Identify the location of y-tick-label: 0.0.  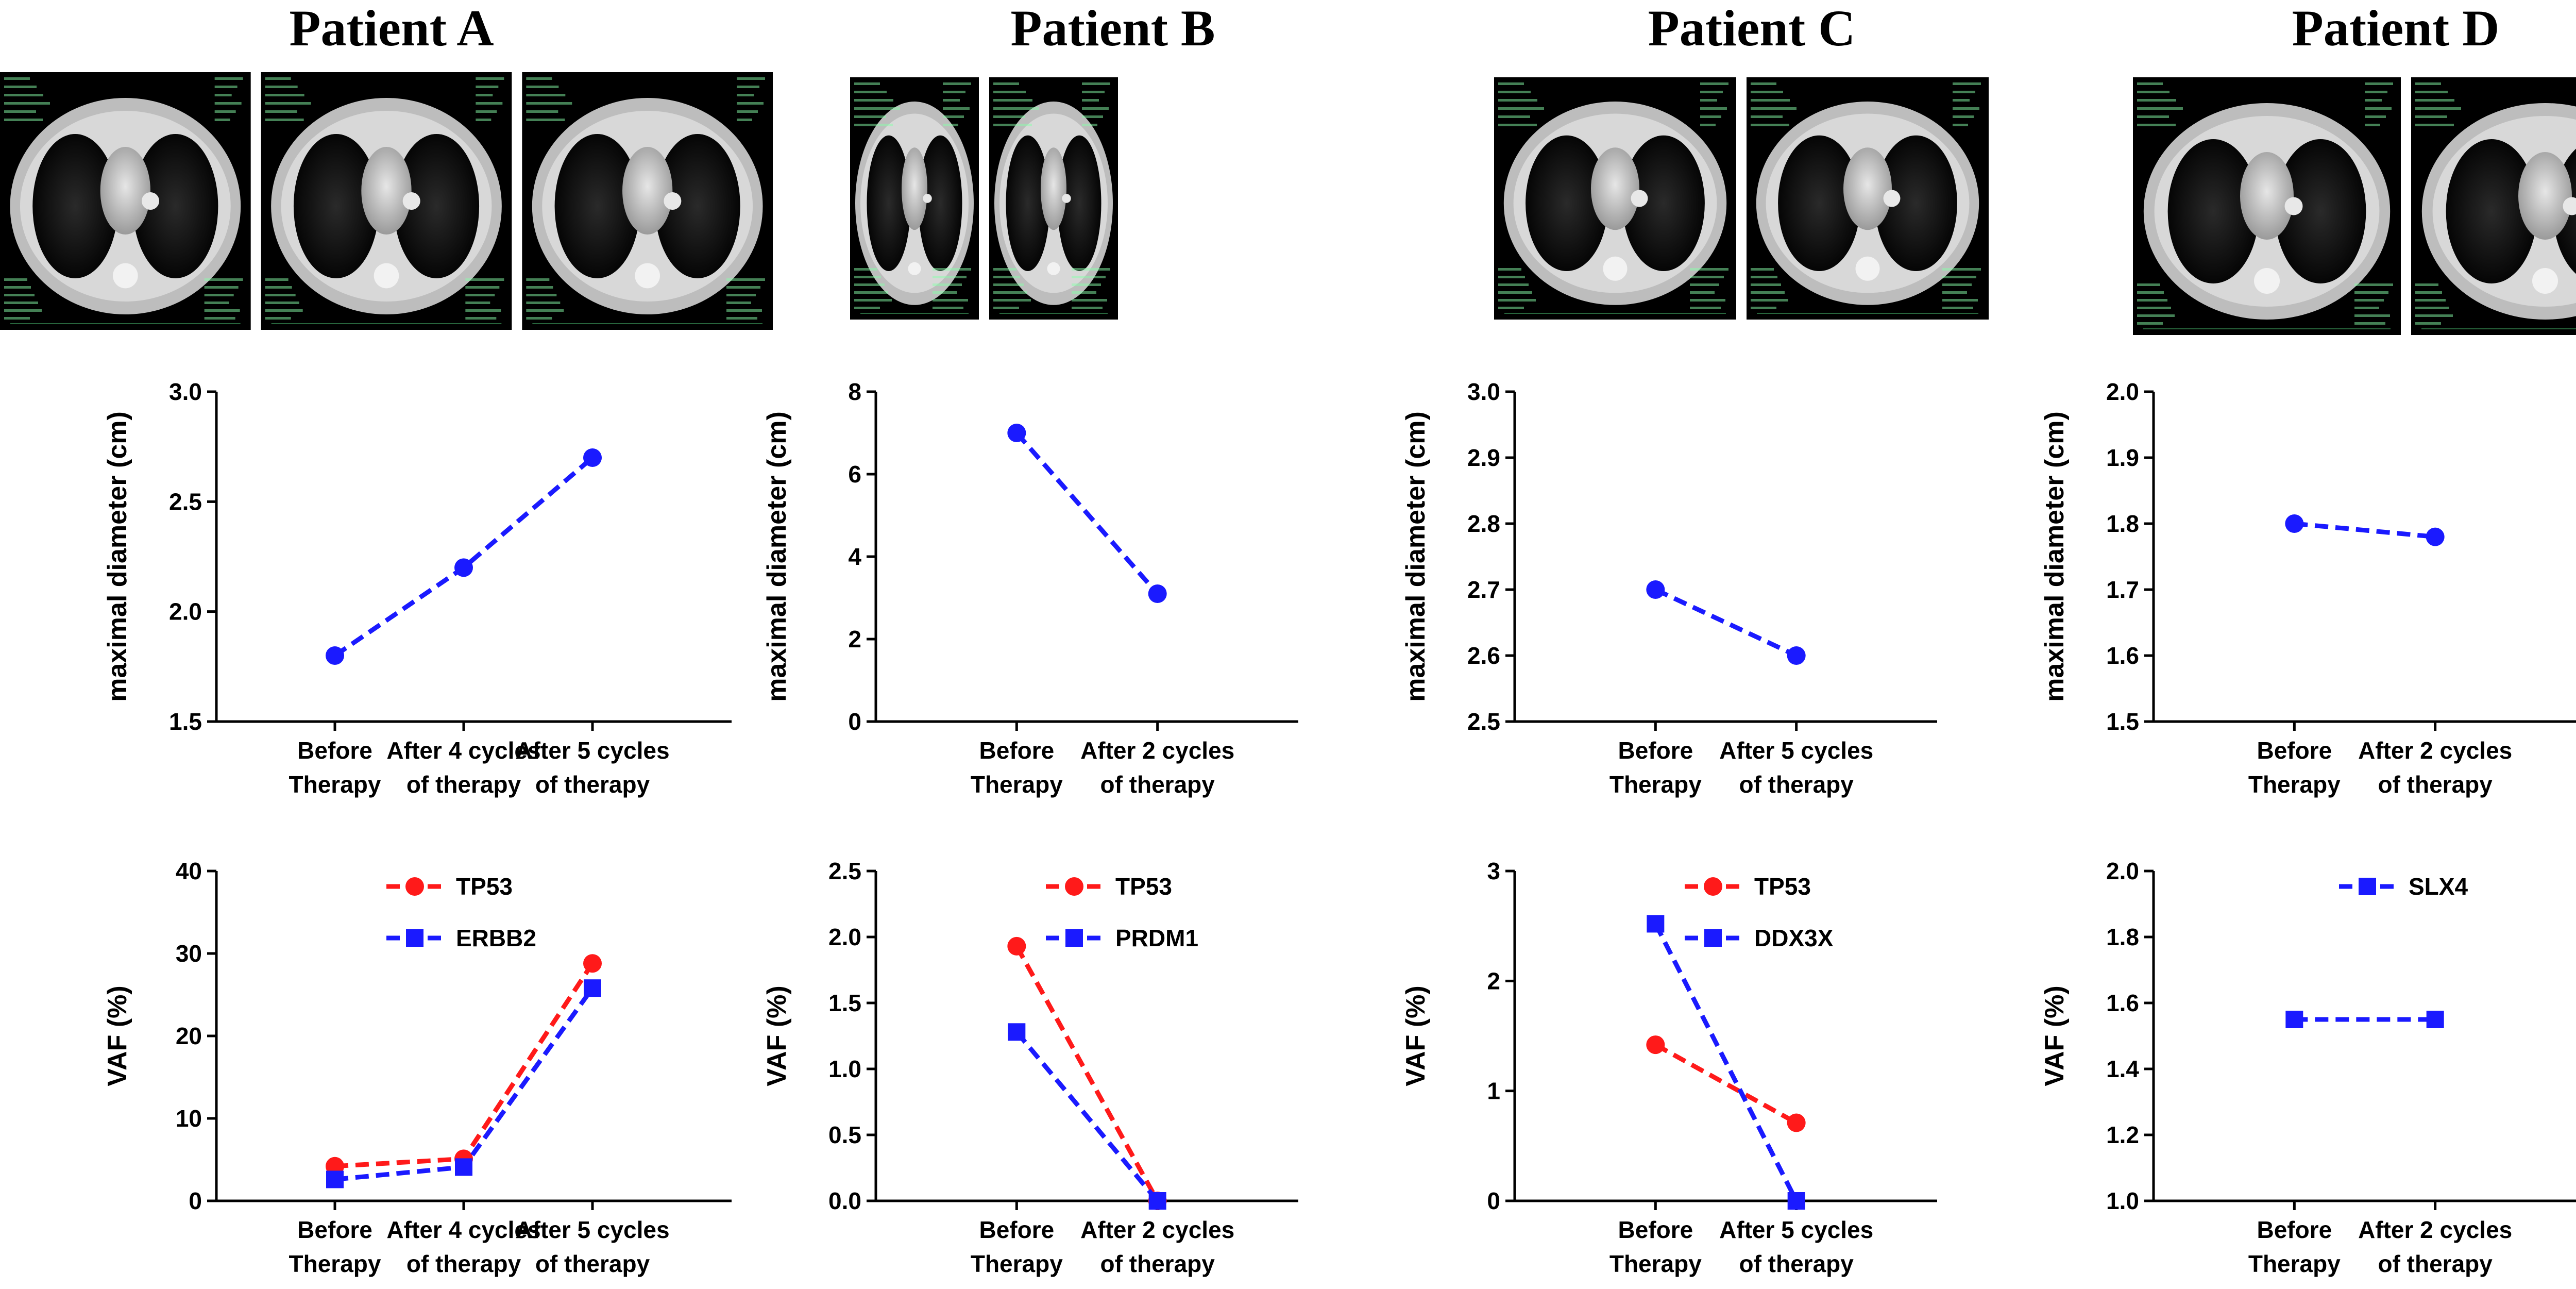
(844, 1200).